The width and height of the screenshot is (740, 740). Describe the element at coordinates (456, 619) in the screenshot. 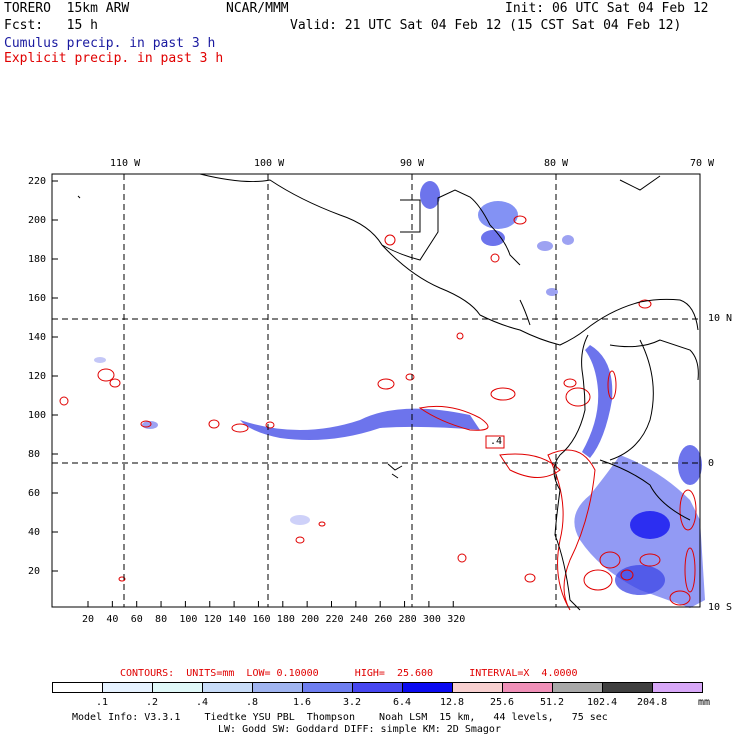

I see `x-tick-label: 320` at that location.